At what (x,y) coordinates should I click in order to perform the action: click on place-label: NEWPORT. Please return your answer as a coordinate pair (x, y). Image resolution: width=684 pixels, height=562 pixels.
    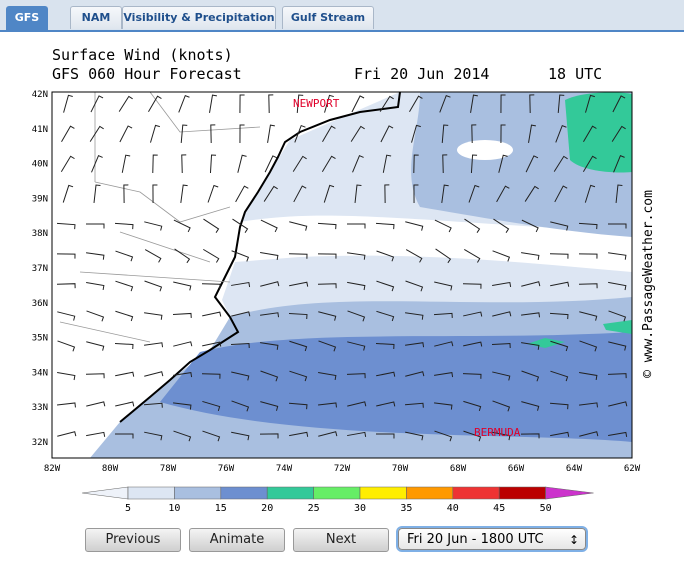
    Looking at the image, I should click on (316, 103).